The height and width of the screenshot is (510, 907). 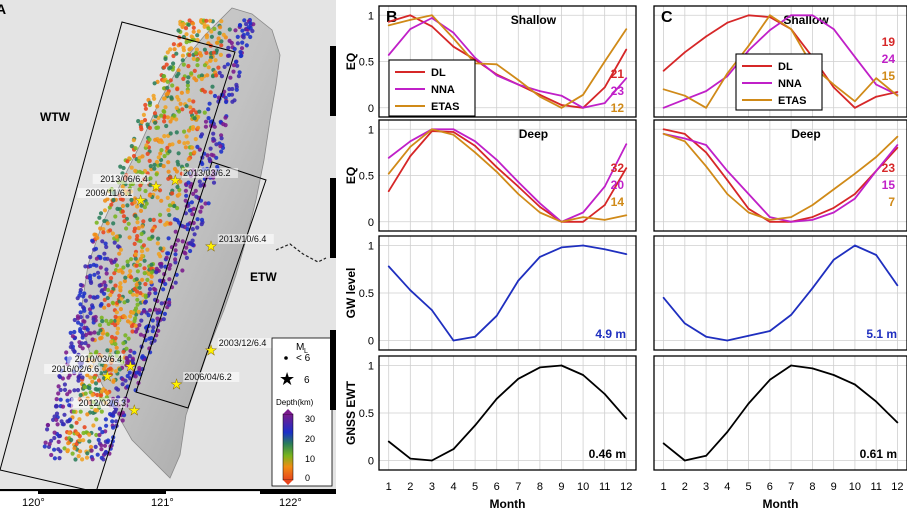 I want to click on chart-title: Deep, so click(x=533, y=134).